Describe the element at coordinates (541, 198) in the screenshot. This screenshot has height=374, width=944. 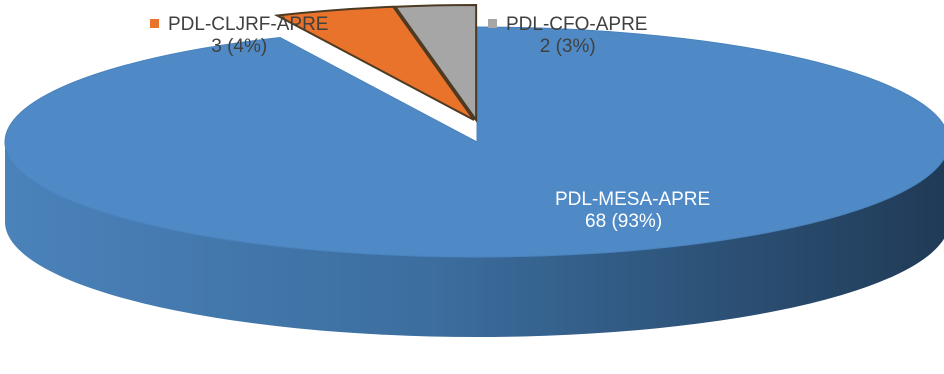
I see `legend-swatch-mesa` at that location.